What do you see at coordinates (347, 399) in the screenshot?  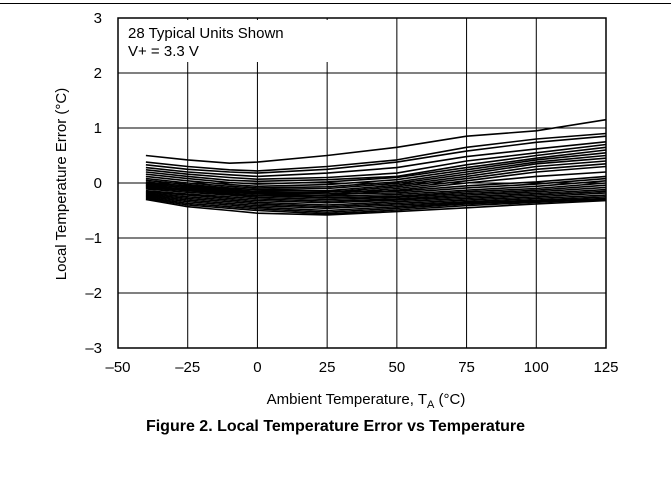 I see `x-axis-title-main: Ambient Temperature, T` at bounding box center [347, 399].